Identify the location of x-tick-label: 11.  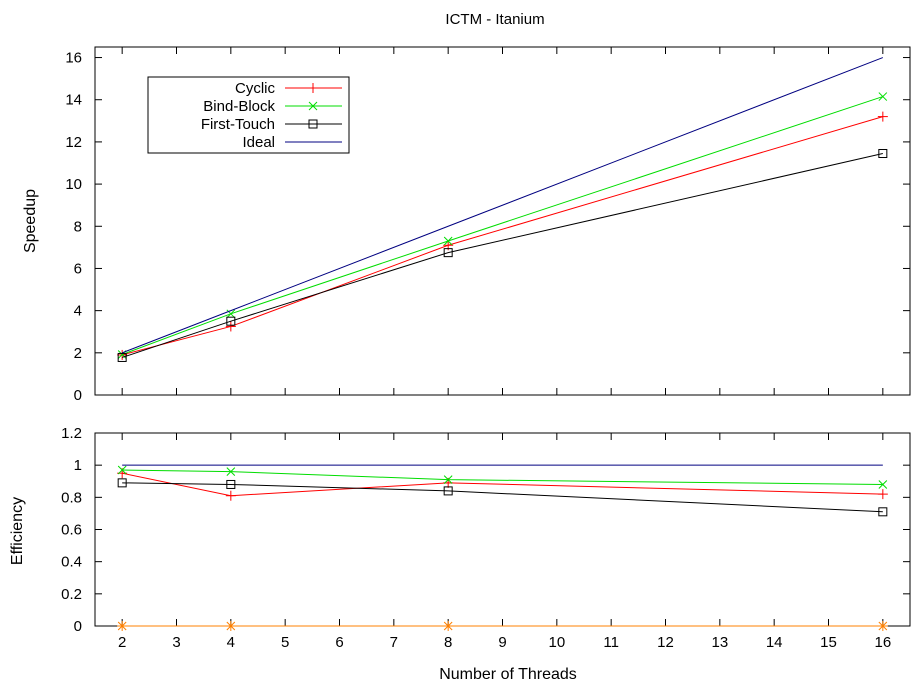
(611, 642).